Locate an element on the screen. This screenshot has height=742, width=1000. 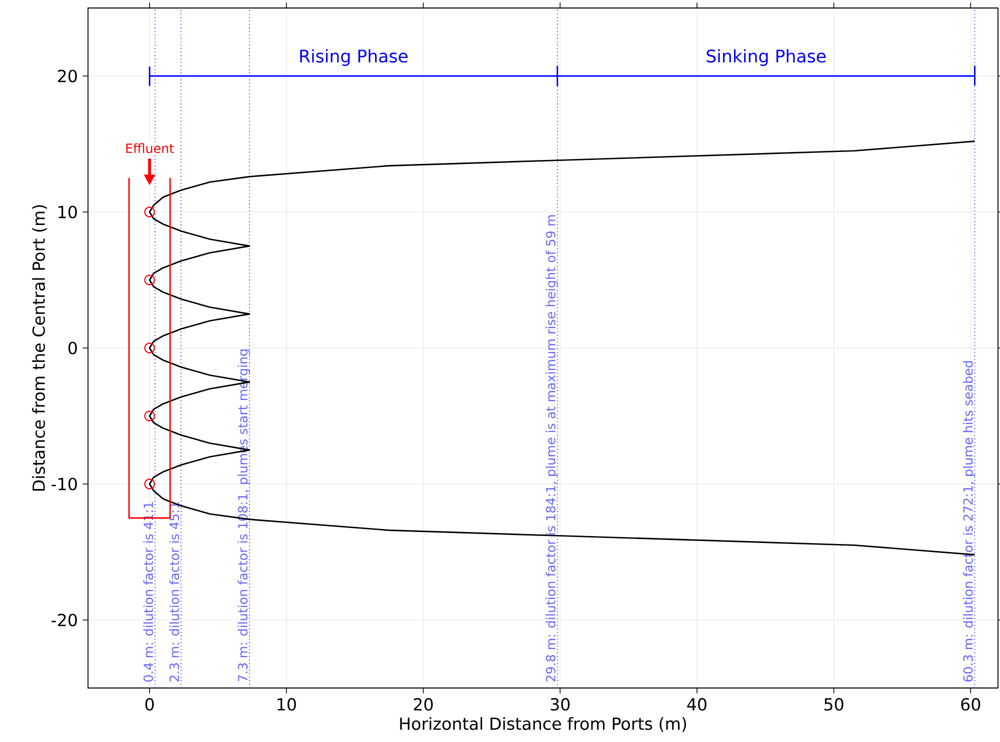
x-tick-label: 50 is located at coordinates (834, 704).